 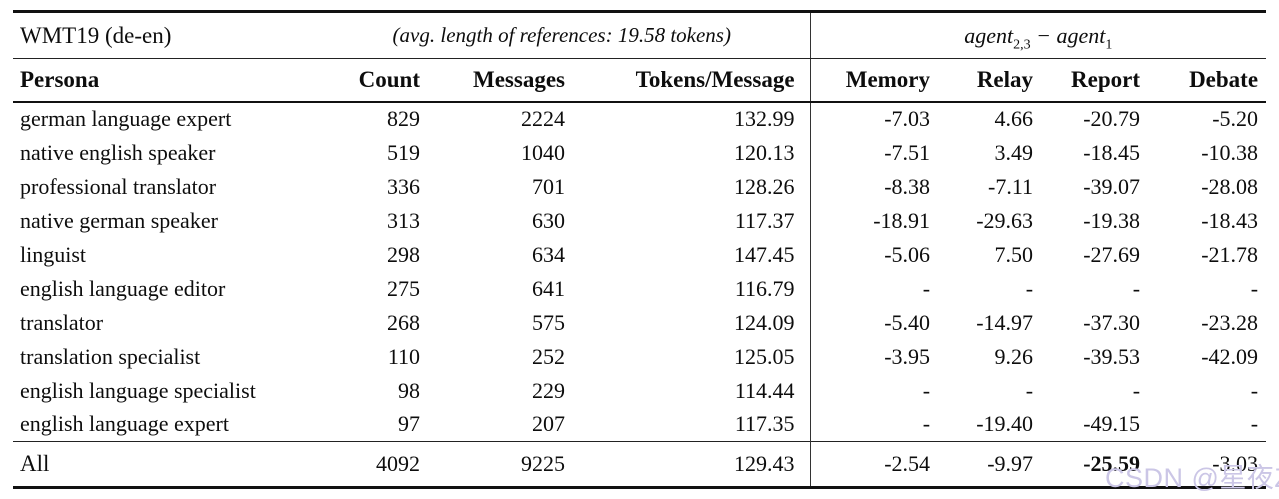 I want to click on messages-cell: 229, so click(x=548, y=390).